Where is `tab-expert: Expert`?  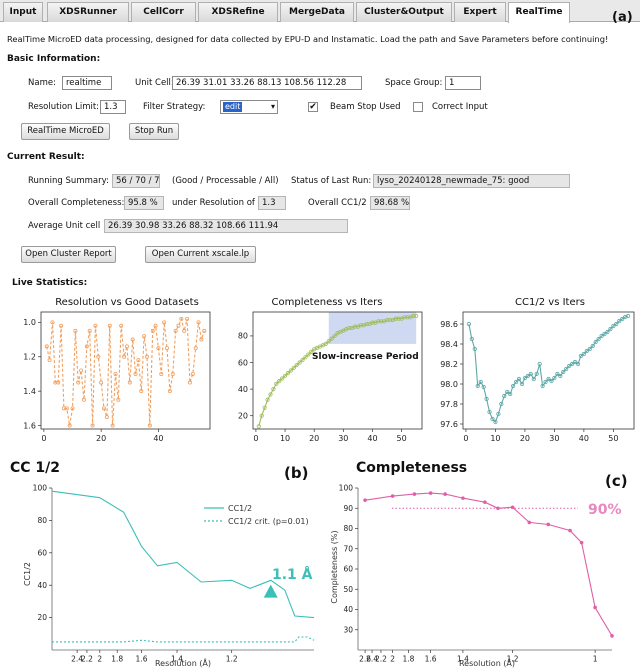
tab-expert: Expert is located at coordinates (480, 12).